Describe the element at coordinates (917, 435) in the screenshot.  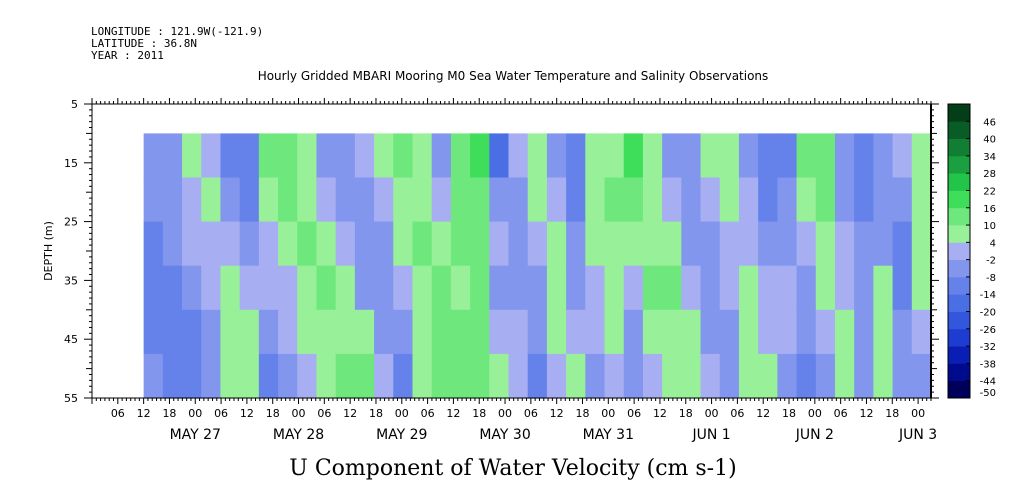
I see `x-date-label: JUN 3` at that location.